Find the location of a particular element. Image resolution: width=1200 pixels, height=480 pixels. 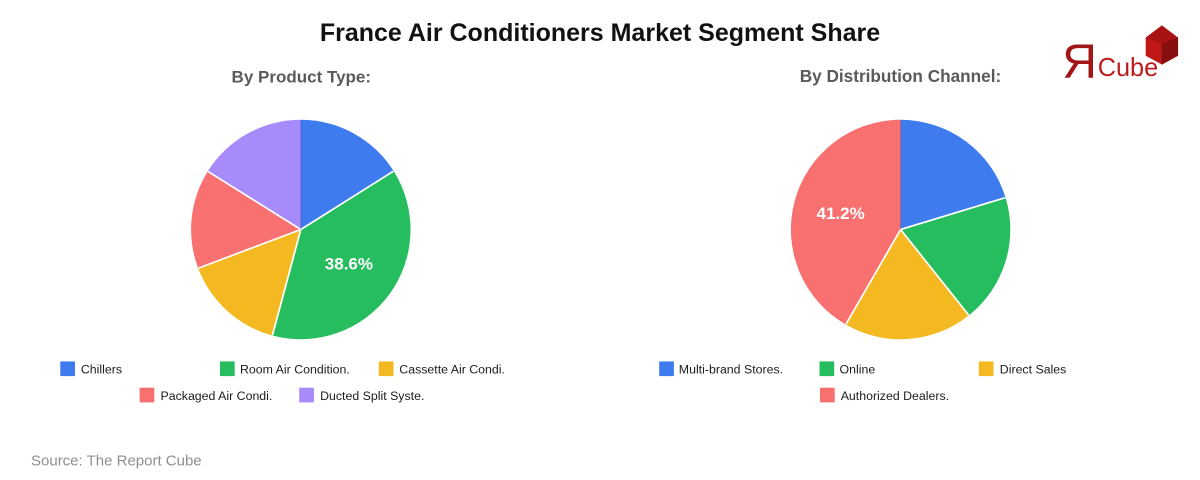

svg-text: Room Air Condition. is located at coordinates (295, 370).